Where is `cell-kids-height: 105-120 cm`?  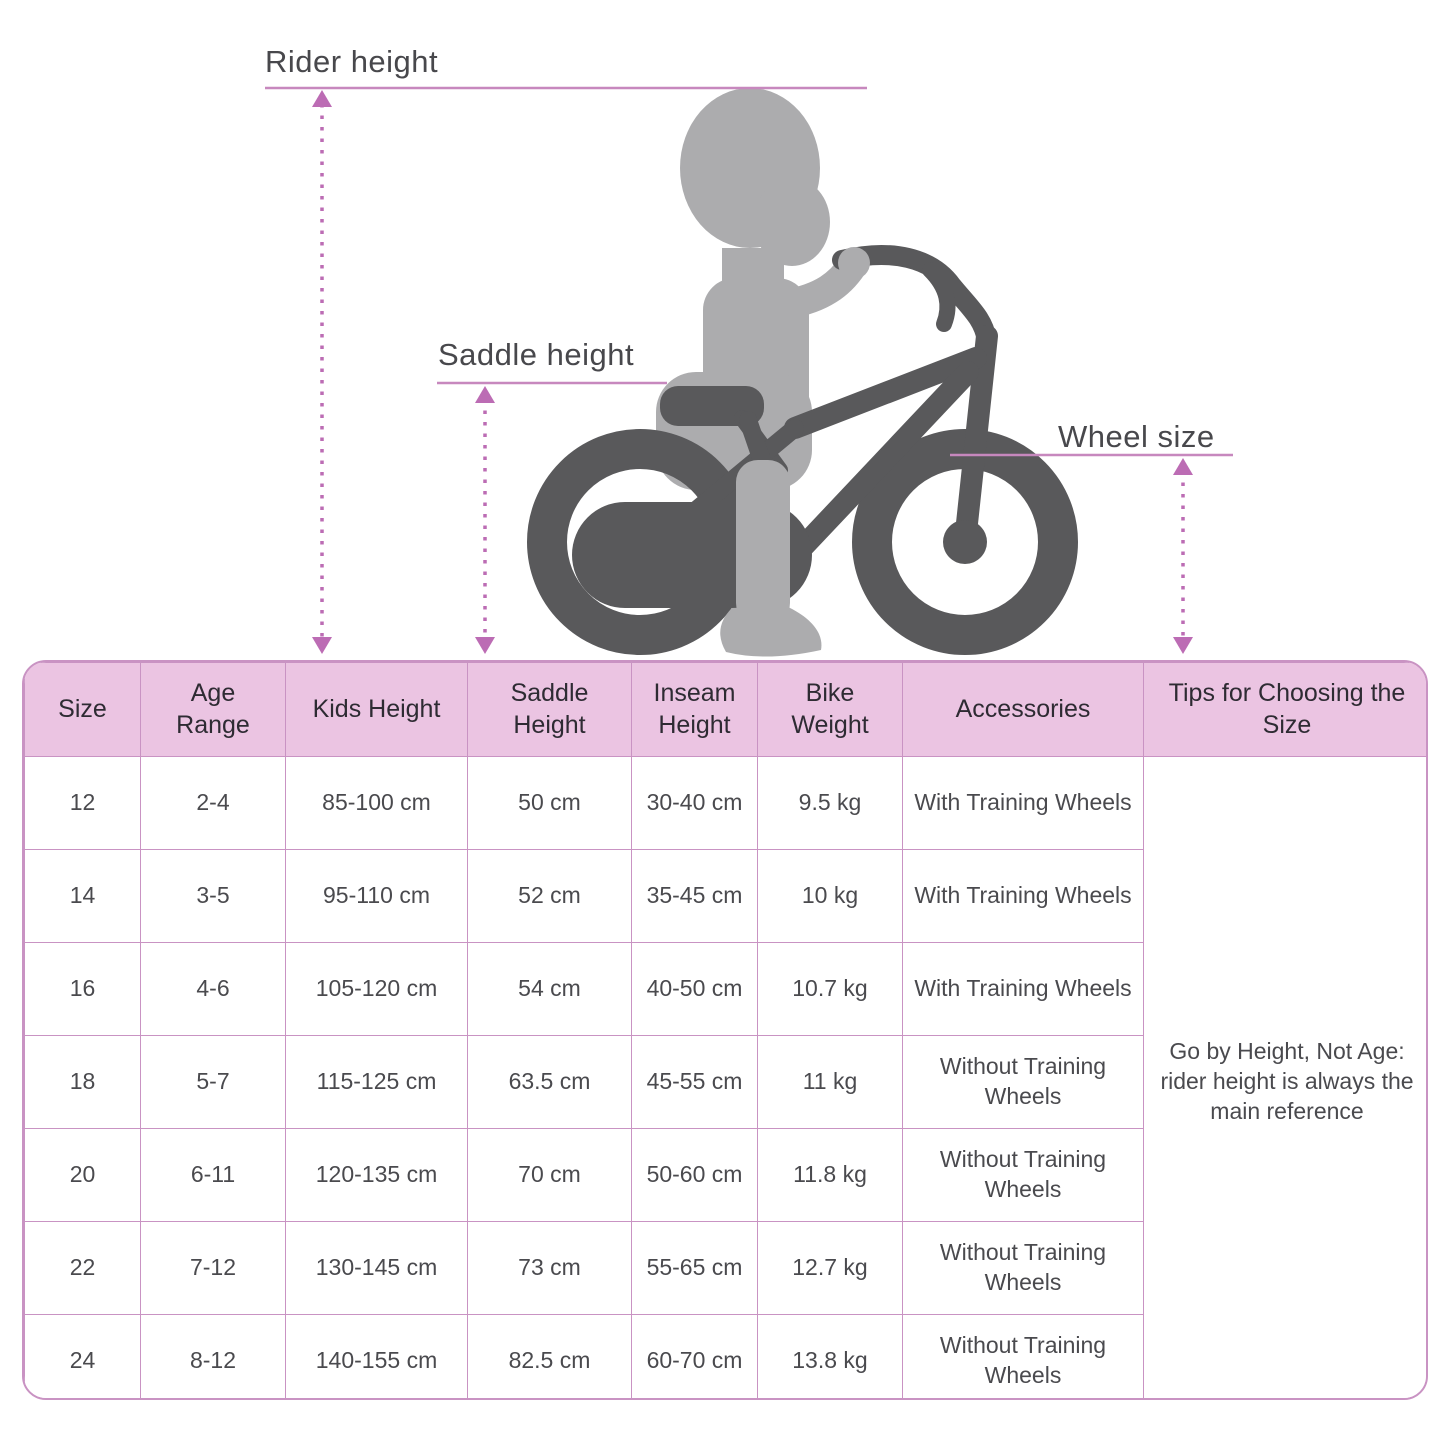
cell-kids-height: 105-120 cm is located at coordinates (376, 989).